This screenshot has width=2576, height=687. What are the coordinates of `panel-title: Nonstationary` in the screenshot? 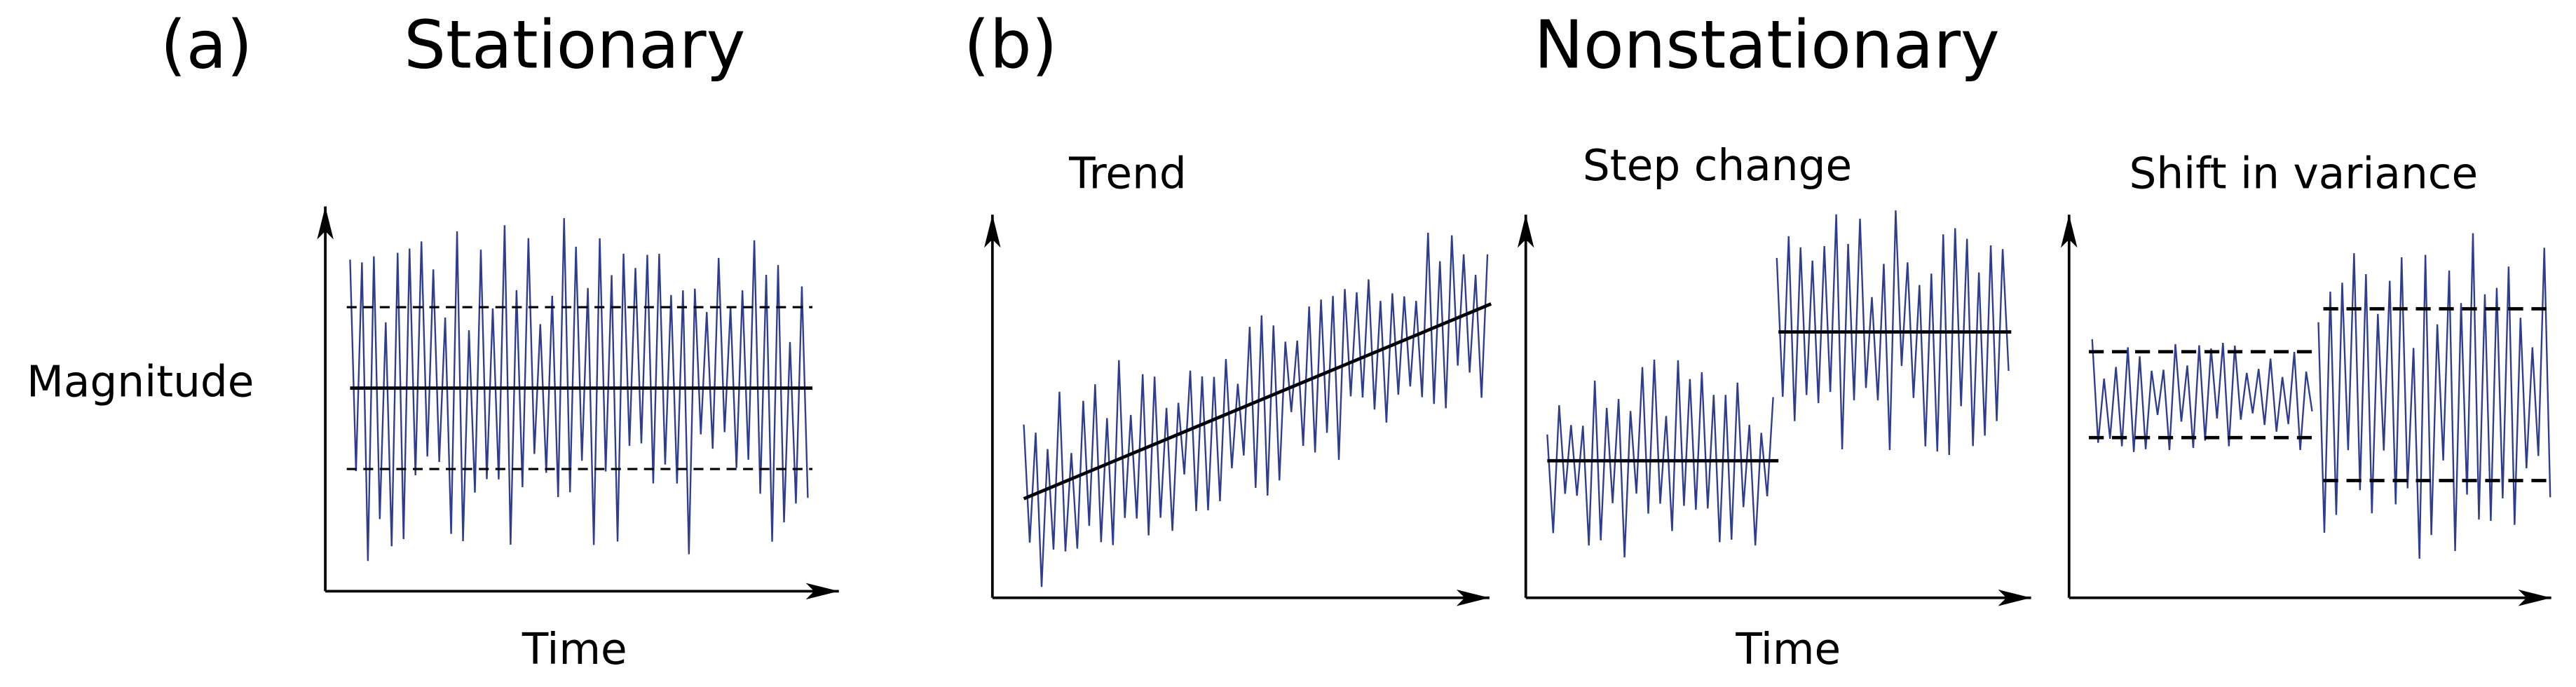 It's located at (1767, 46).